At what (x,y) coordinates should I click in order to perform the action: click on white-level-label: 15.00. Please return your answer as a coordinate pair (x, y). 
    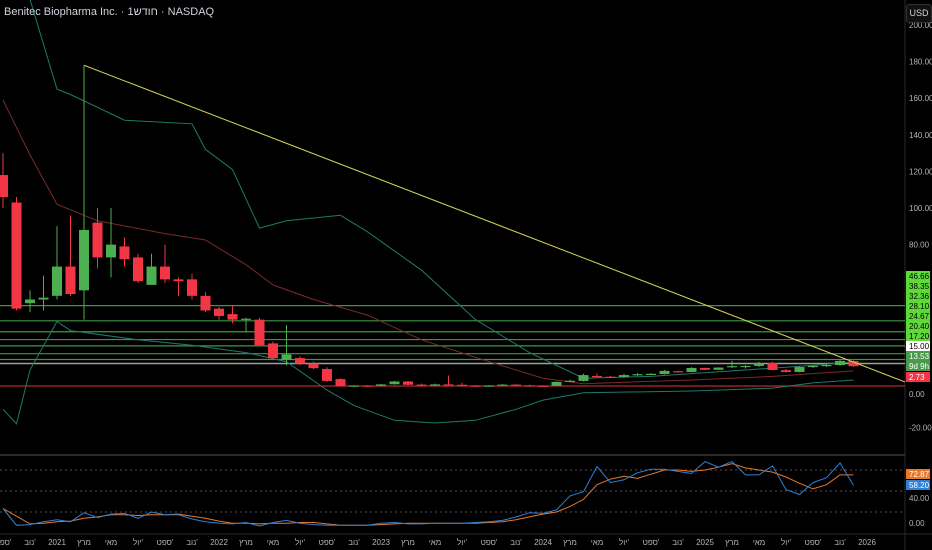
    Looking at the image, I should click on (918, 346).